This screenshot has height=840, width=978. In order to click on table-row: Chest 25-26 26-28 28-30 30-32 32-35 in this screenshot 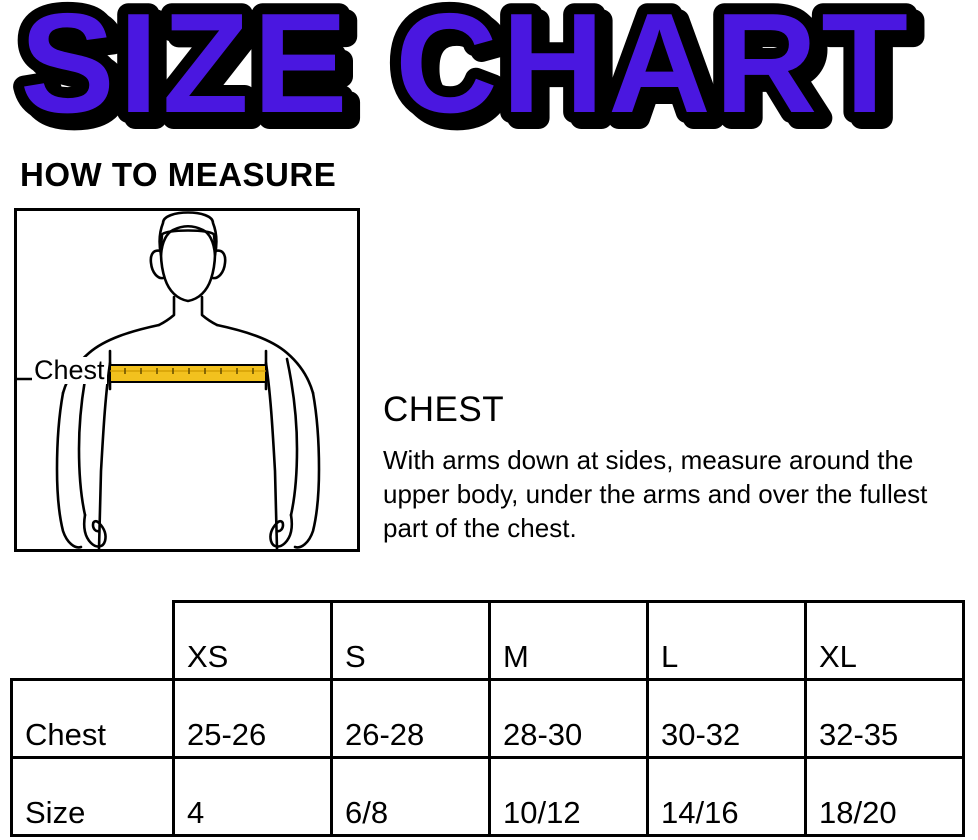, I will do `click(487, 718)`.